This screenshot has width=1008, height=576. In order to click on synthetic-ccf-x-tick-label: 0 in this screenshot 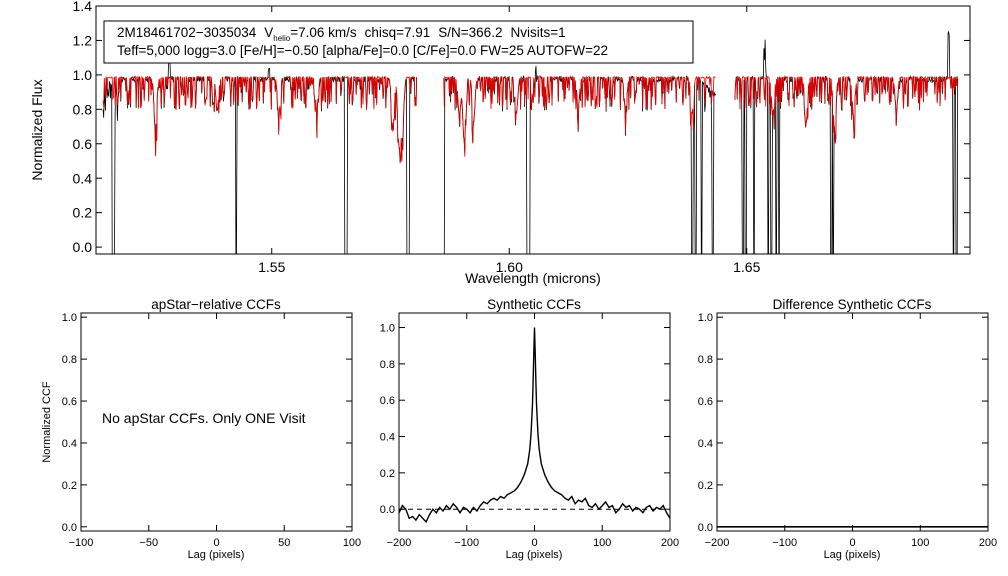, I will do `click(534, 543)`.